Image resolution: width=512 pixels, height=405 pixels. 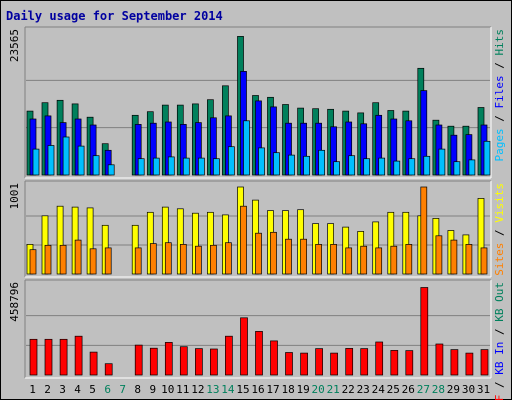 I want to click on legend-entry: KB In, so click(x=499, y=358).